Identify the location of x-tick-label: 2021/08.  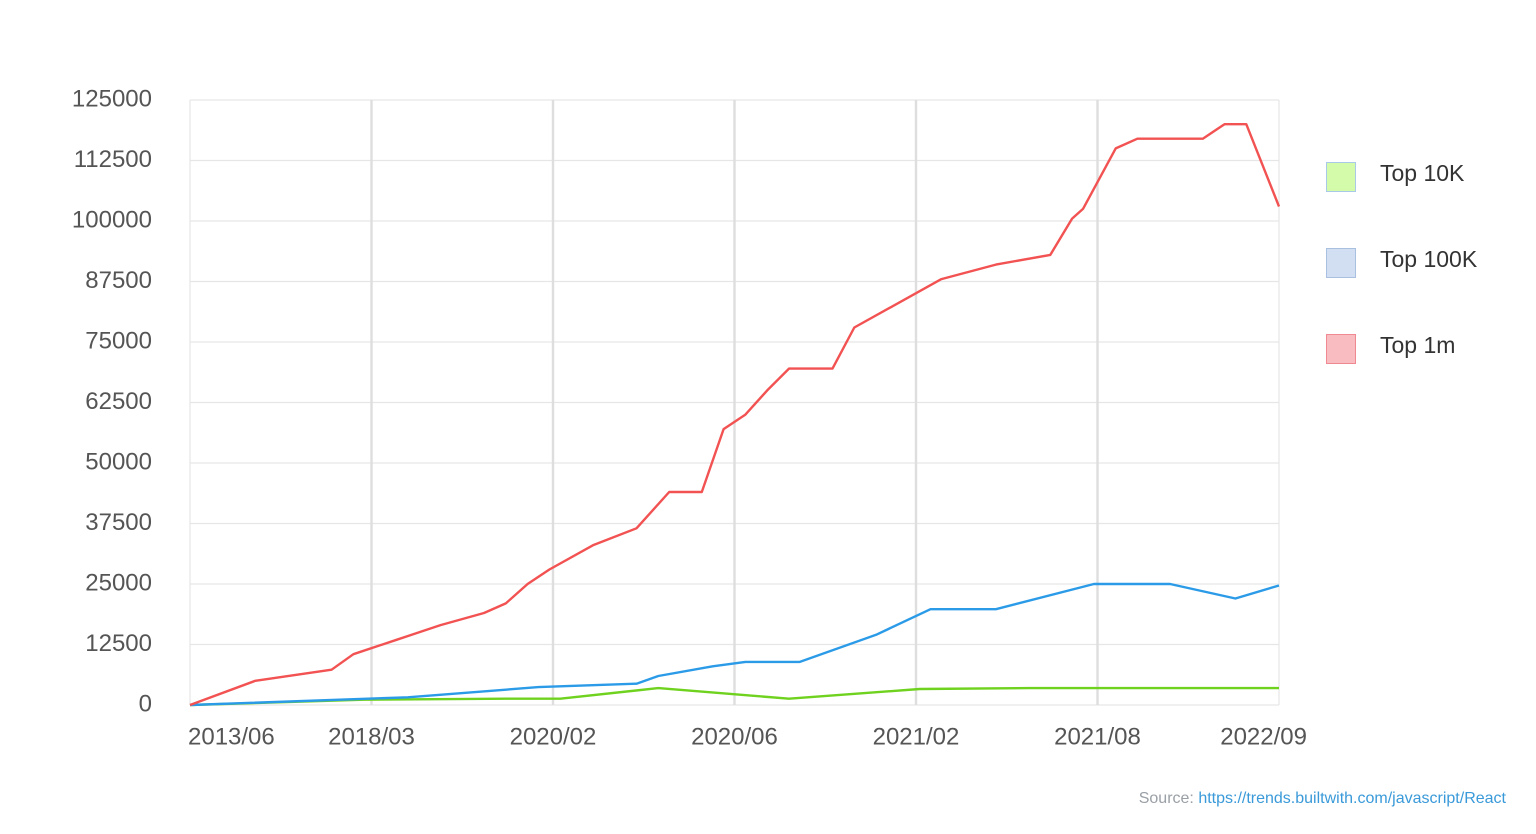
(1097, 736).